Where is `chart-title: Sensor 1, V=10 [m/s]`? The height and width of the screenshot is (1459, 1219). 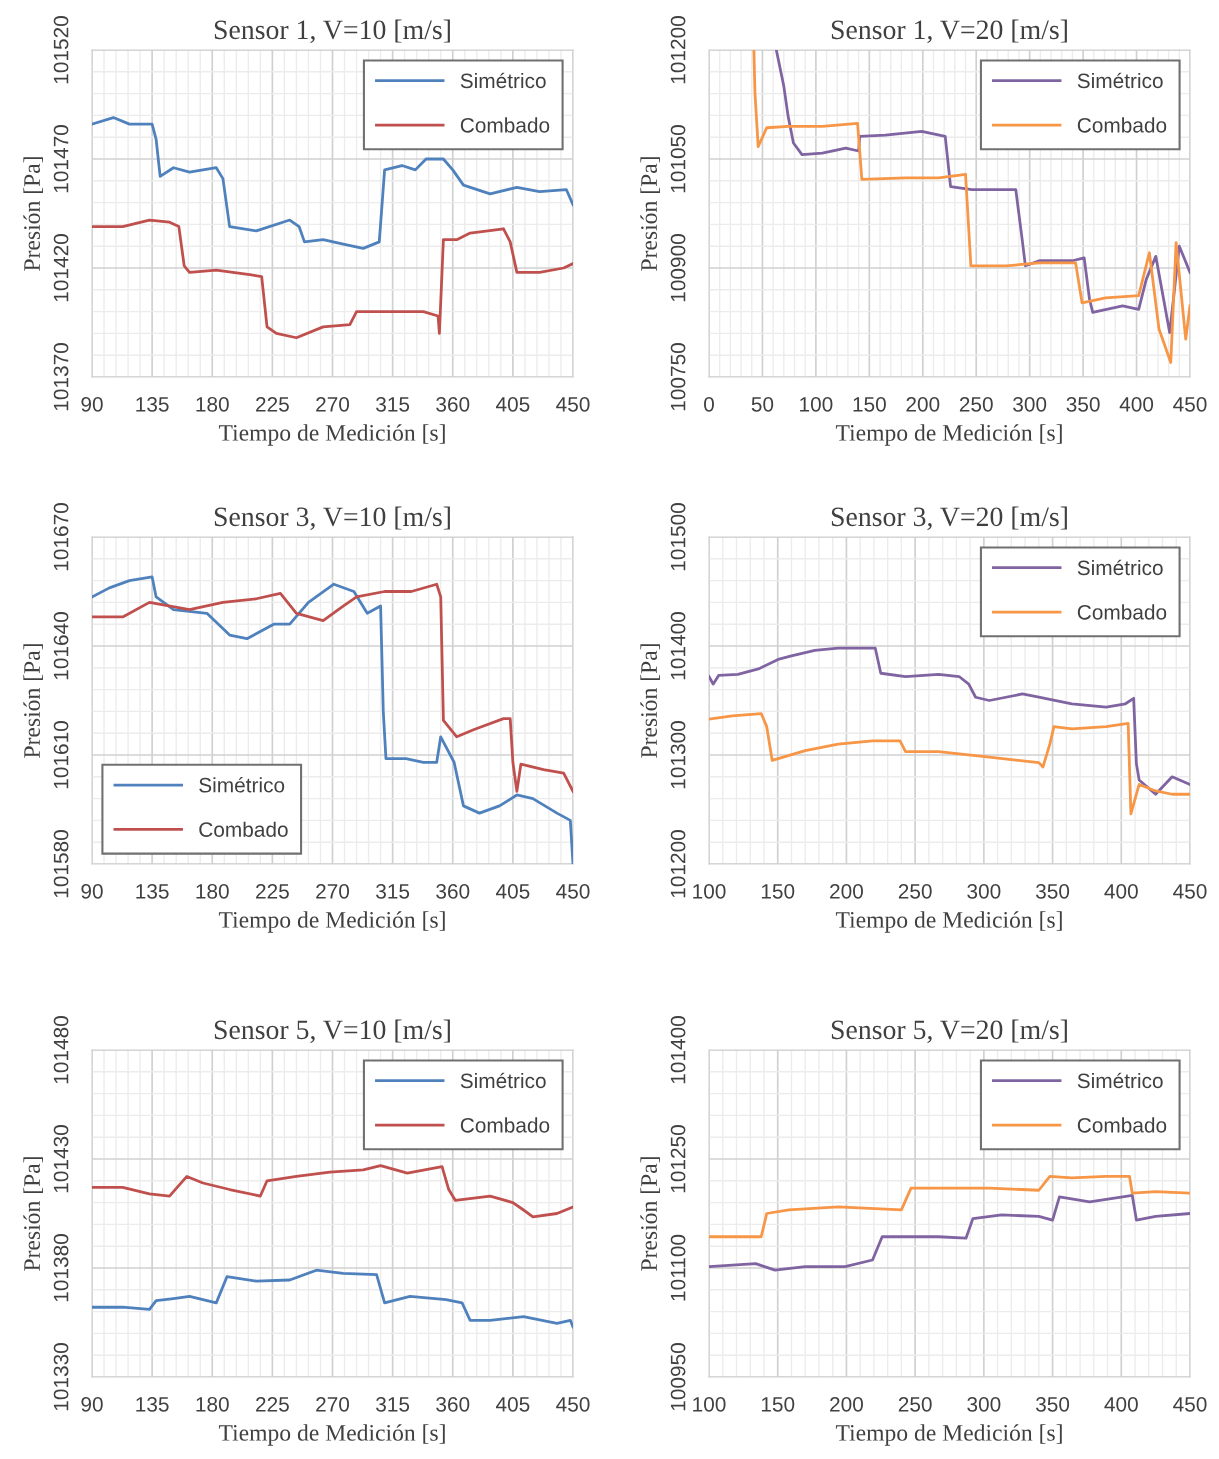
chart-title: Sensor 1, V=10 [m/s] is located at coordinates (332, 31).